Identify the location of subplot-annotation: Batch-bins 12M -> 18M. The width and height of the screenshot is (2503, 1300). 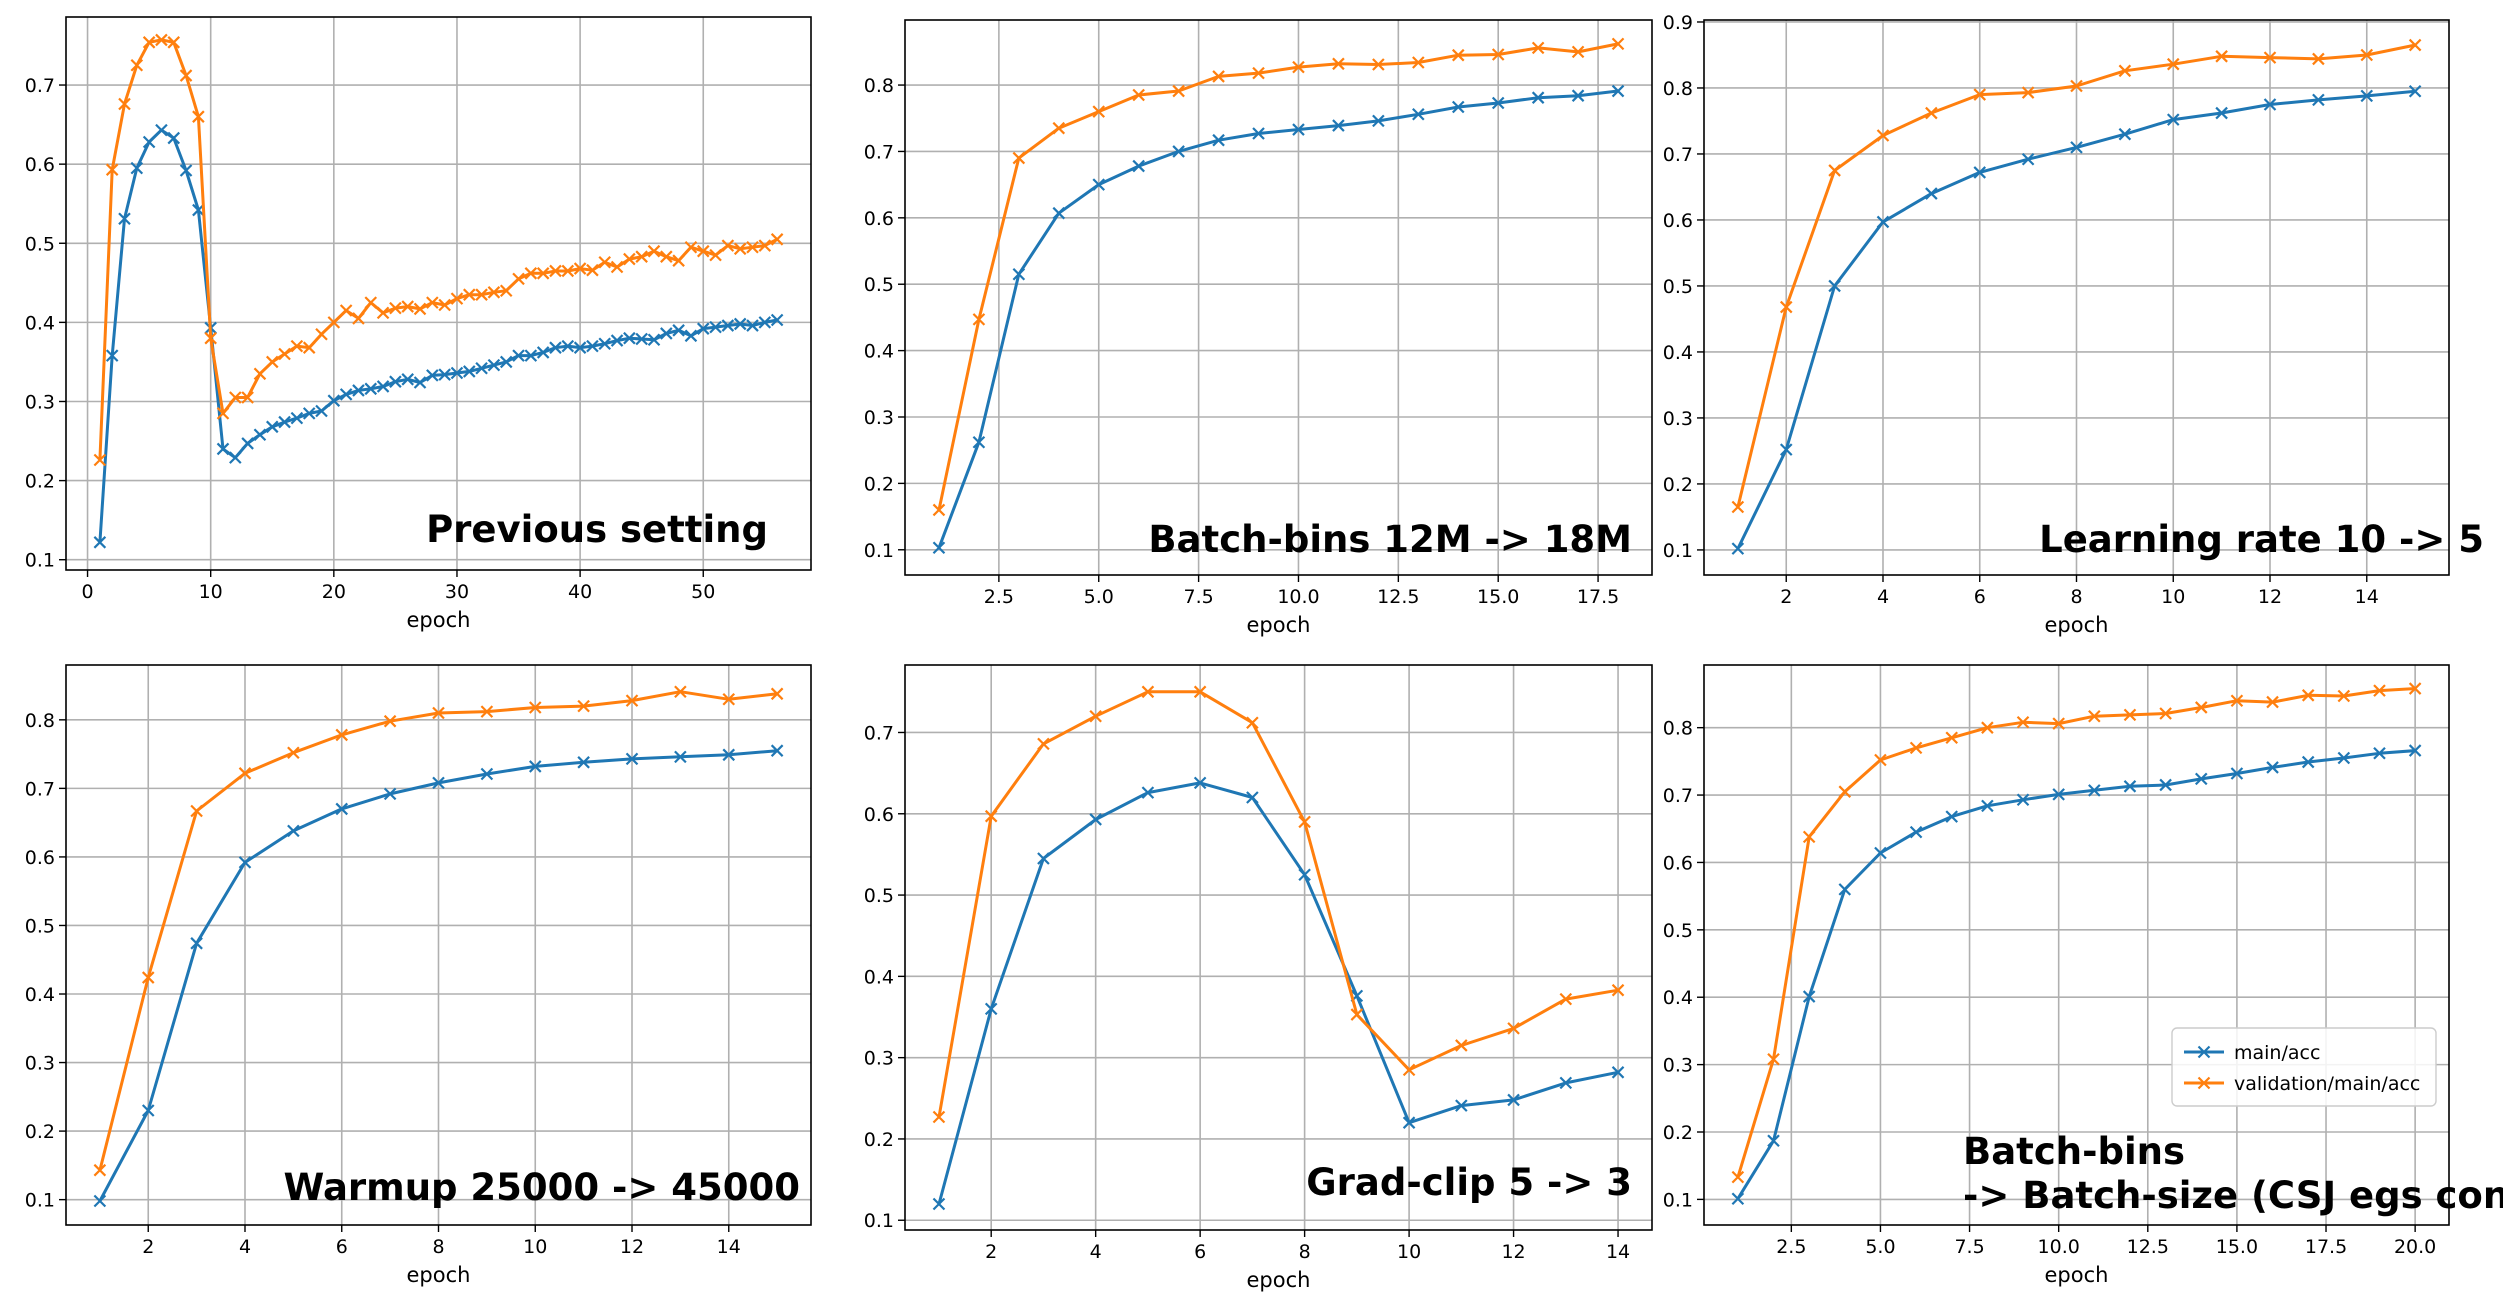
(1390, 539).